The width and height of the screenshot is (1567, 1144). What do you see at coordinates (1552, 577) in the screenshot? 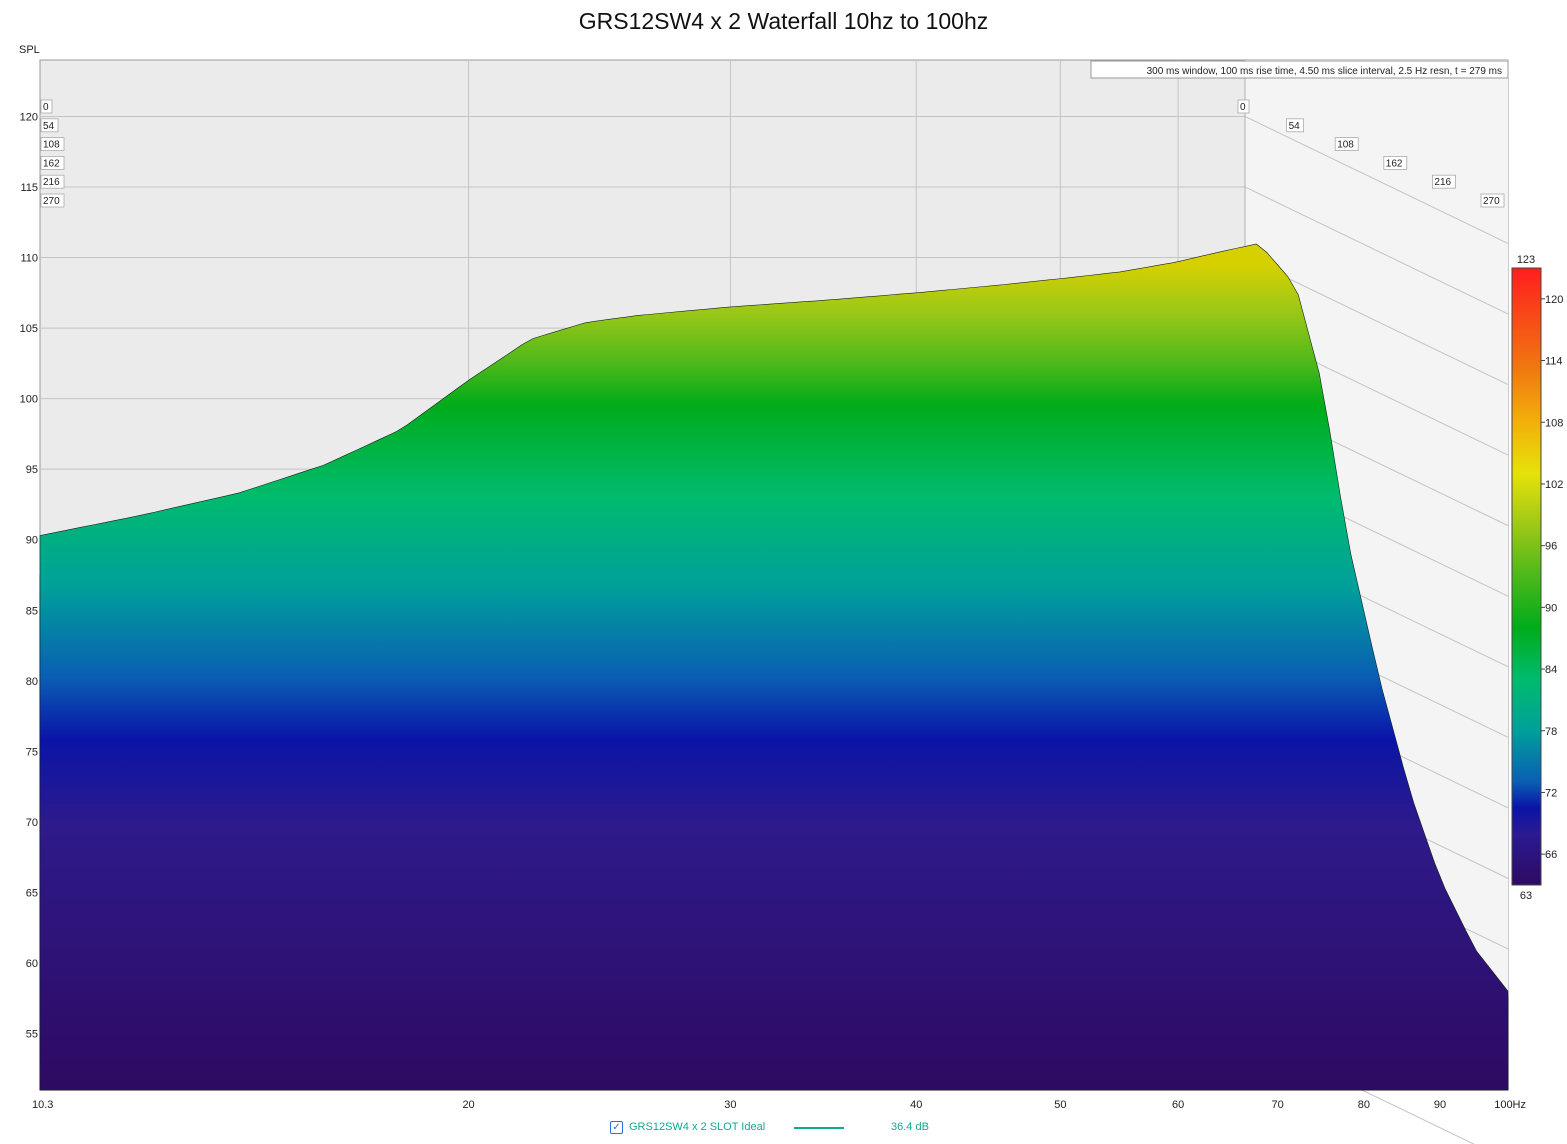
I see `colorbar-ticks: 66 72 78 84 90 96 102 108 114 120` at bounding box center [1552, 577].